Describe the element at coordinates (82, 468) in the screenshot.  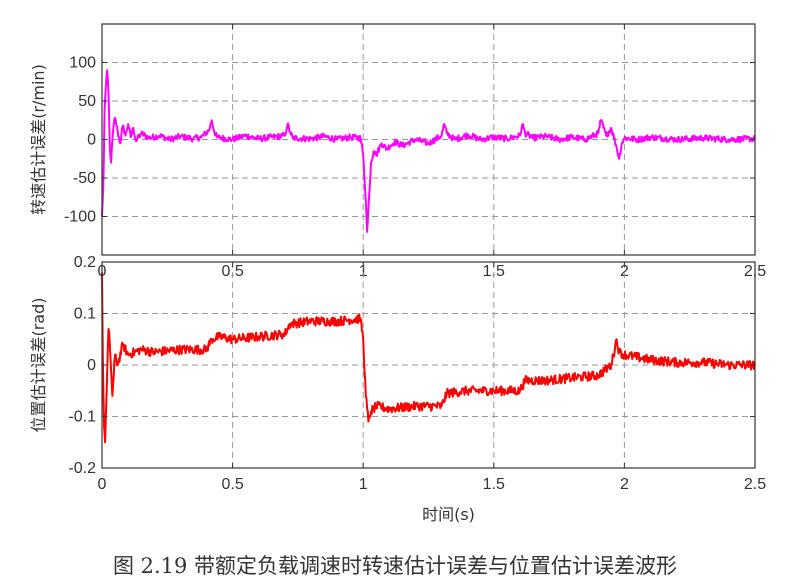
I see `y-tick-label: -0.2` at that location.